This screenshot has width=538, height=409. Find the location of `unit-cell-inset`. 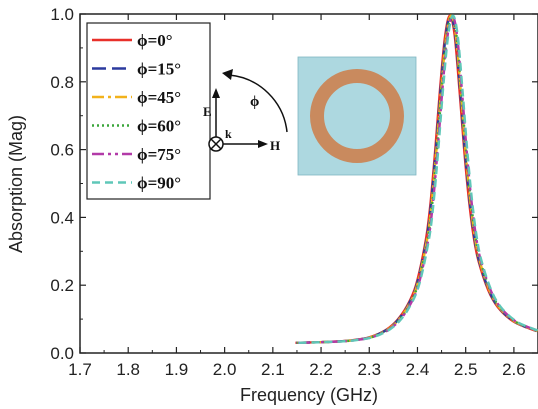

unit-cell-inset is located at coordinates (357, 116).